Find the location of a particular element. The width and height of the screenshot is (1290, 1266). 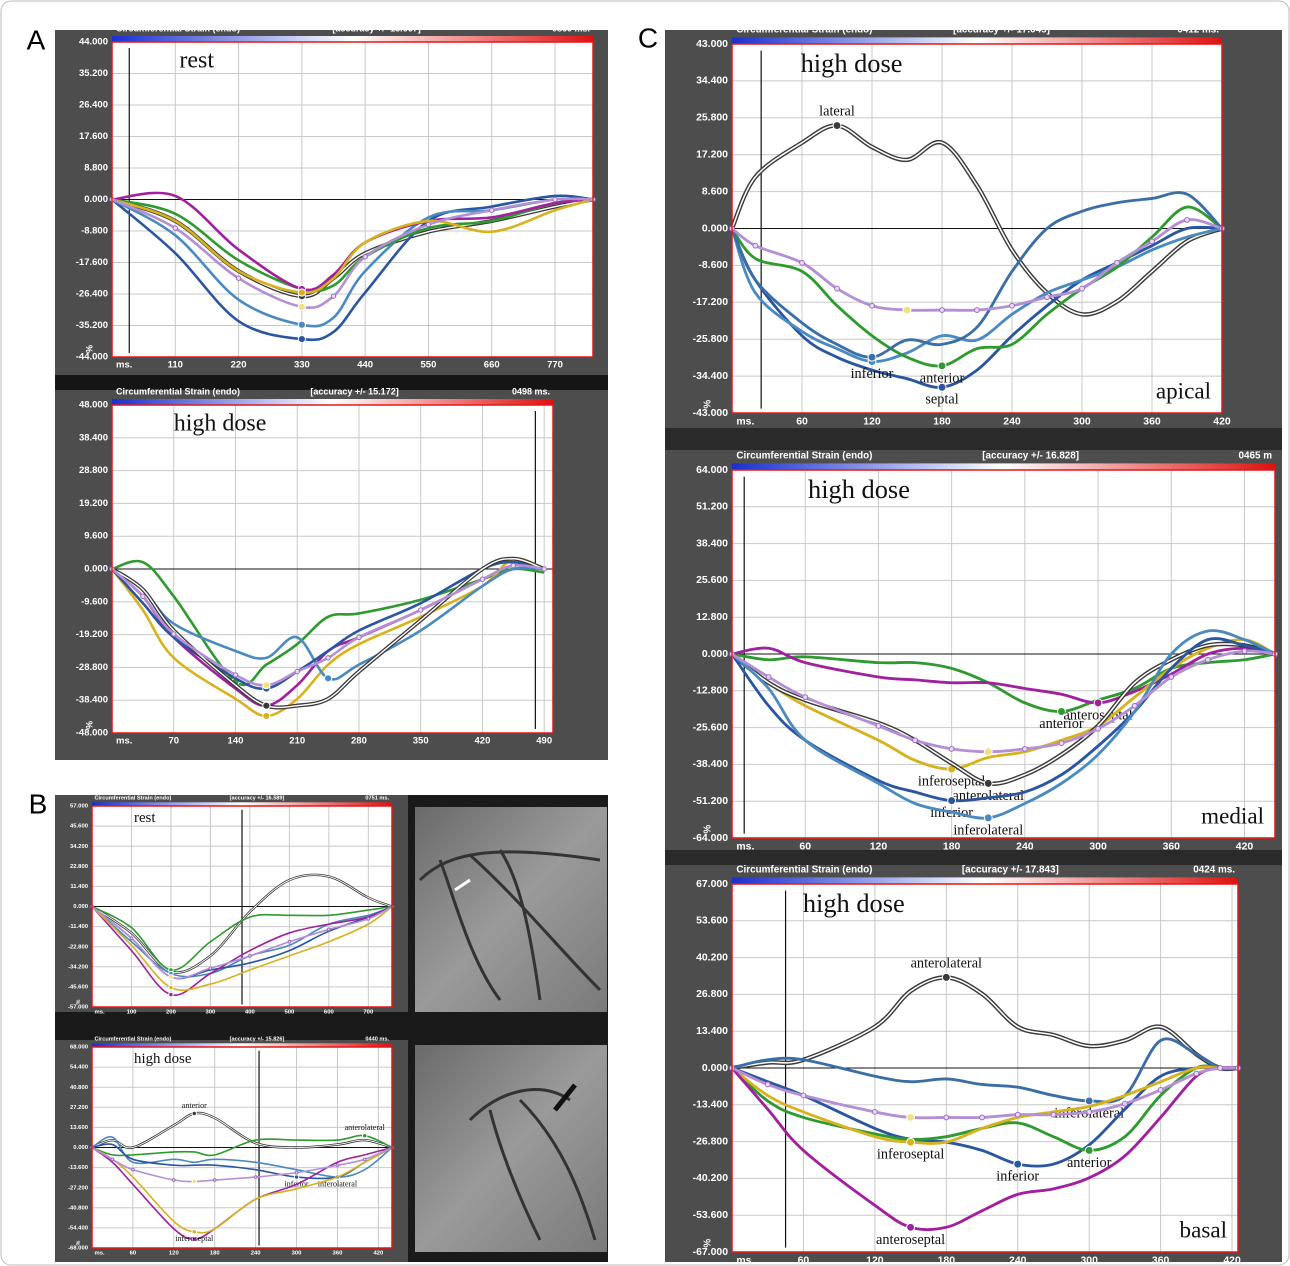

x-tick-label: 700 is located at coordinates (368, 1013).